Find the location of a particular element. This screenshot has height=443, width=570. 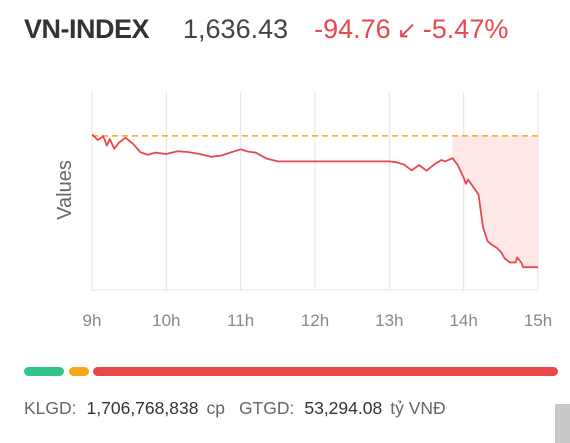

x-tick-label: 15h is located at coordinates (538, 320).